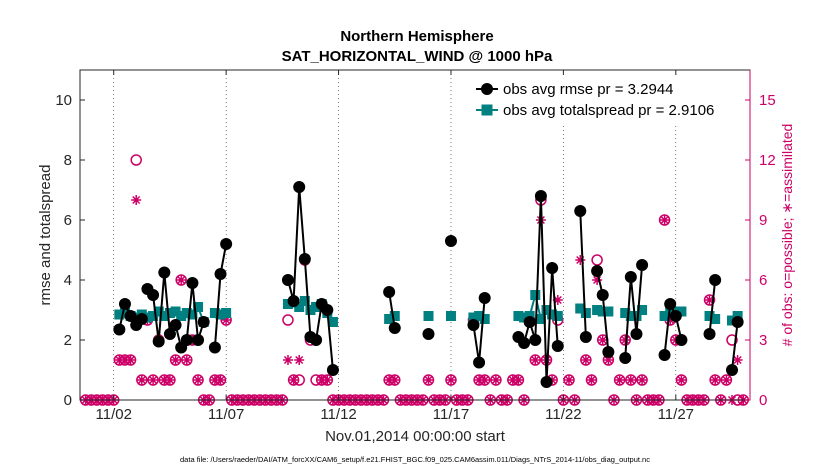 This screenshot has height=470, width=830. What do you see at coordinates (70, 250) in the screenshot?
I see `y-axis-left: 0 2 4 6 8 10` at bounding box center [70, 250].